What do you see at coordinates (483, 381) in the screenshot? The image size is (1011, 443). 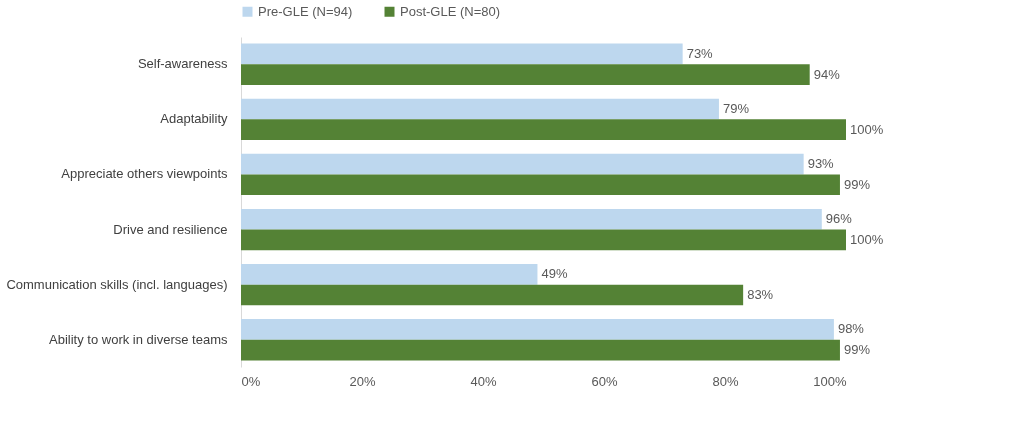 I see `x-tick-label: 40%` at bounding box center [483, 381].